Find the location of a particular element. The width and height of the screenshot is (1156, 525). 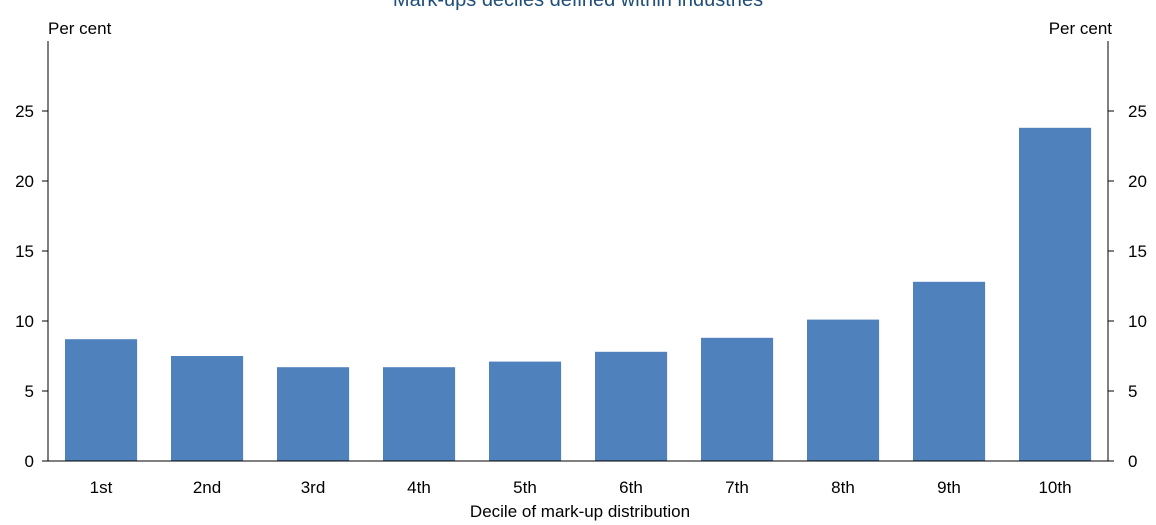

x-tick-label-4th: 4th is located at coordinates (419, 487).